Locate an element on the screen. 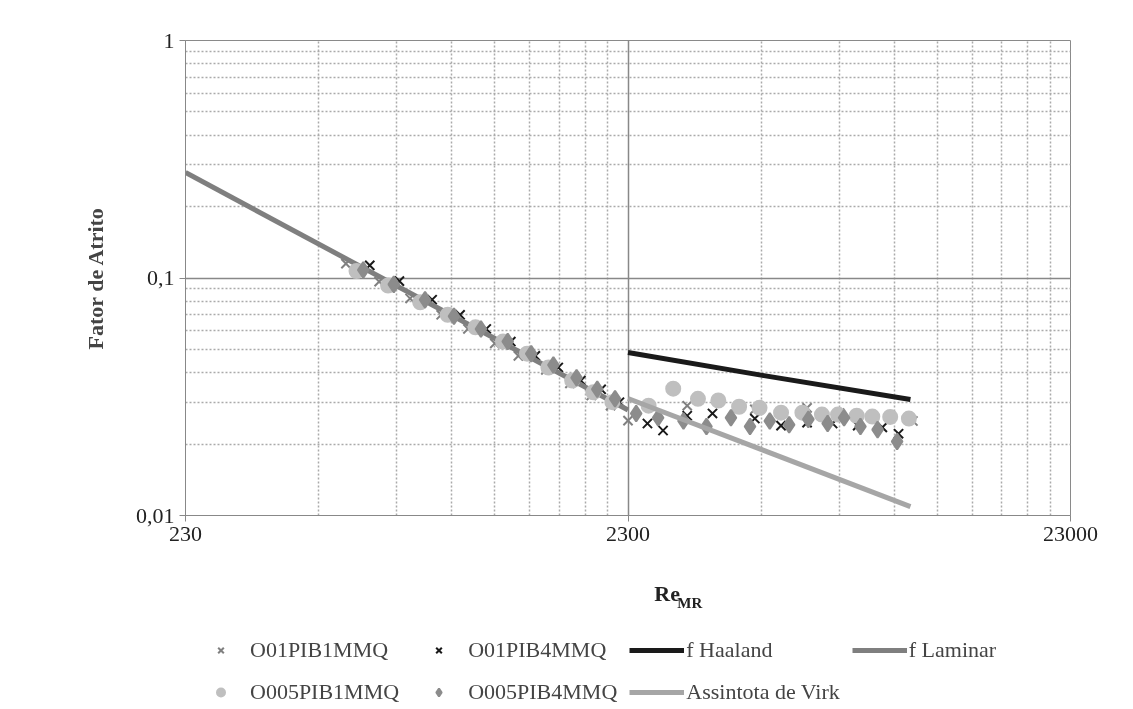 The height and width of the screenshot is (709, 1133). legend-label: Assintota de Virk is located at coordinates (763, 692).